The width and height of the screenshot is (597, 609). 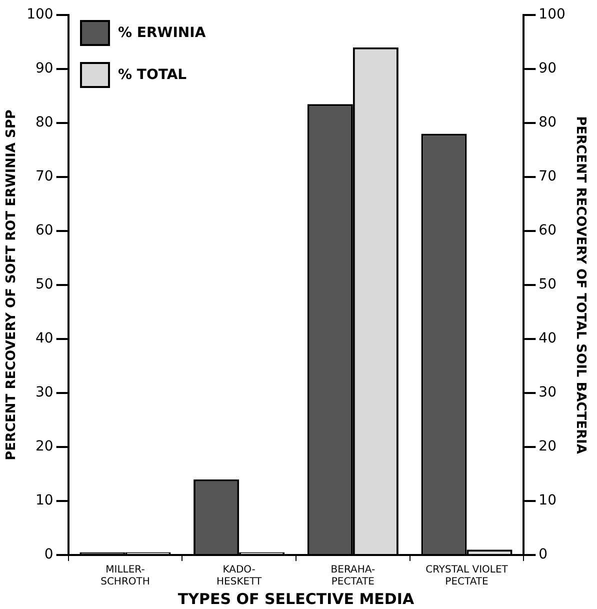 I want to click on y2-axis-title: PERCENT RECOVERY OF TOTAL SOIL BACTERIA, so click(x=580, y=285).